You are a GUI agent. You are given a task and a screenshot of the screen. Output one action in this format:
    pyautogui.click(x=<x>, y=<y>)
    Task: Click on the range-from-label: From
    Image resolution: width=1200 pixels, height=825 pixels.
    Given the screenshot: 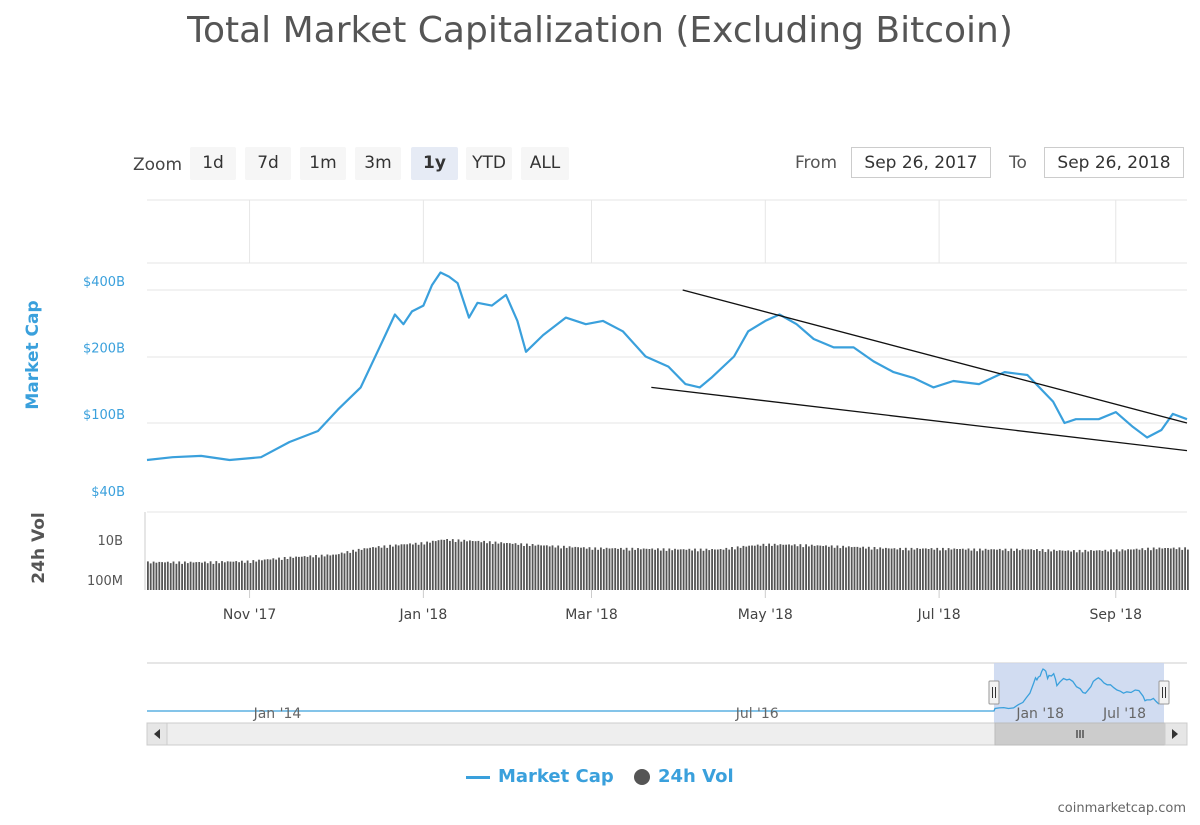 What is the action you would take?
    pyautogui.click(x=816, y=163)
    